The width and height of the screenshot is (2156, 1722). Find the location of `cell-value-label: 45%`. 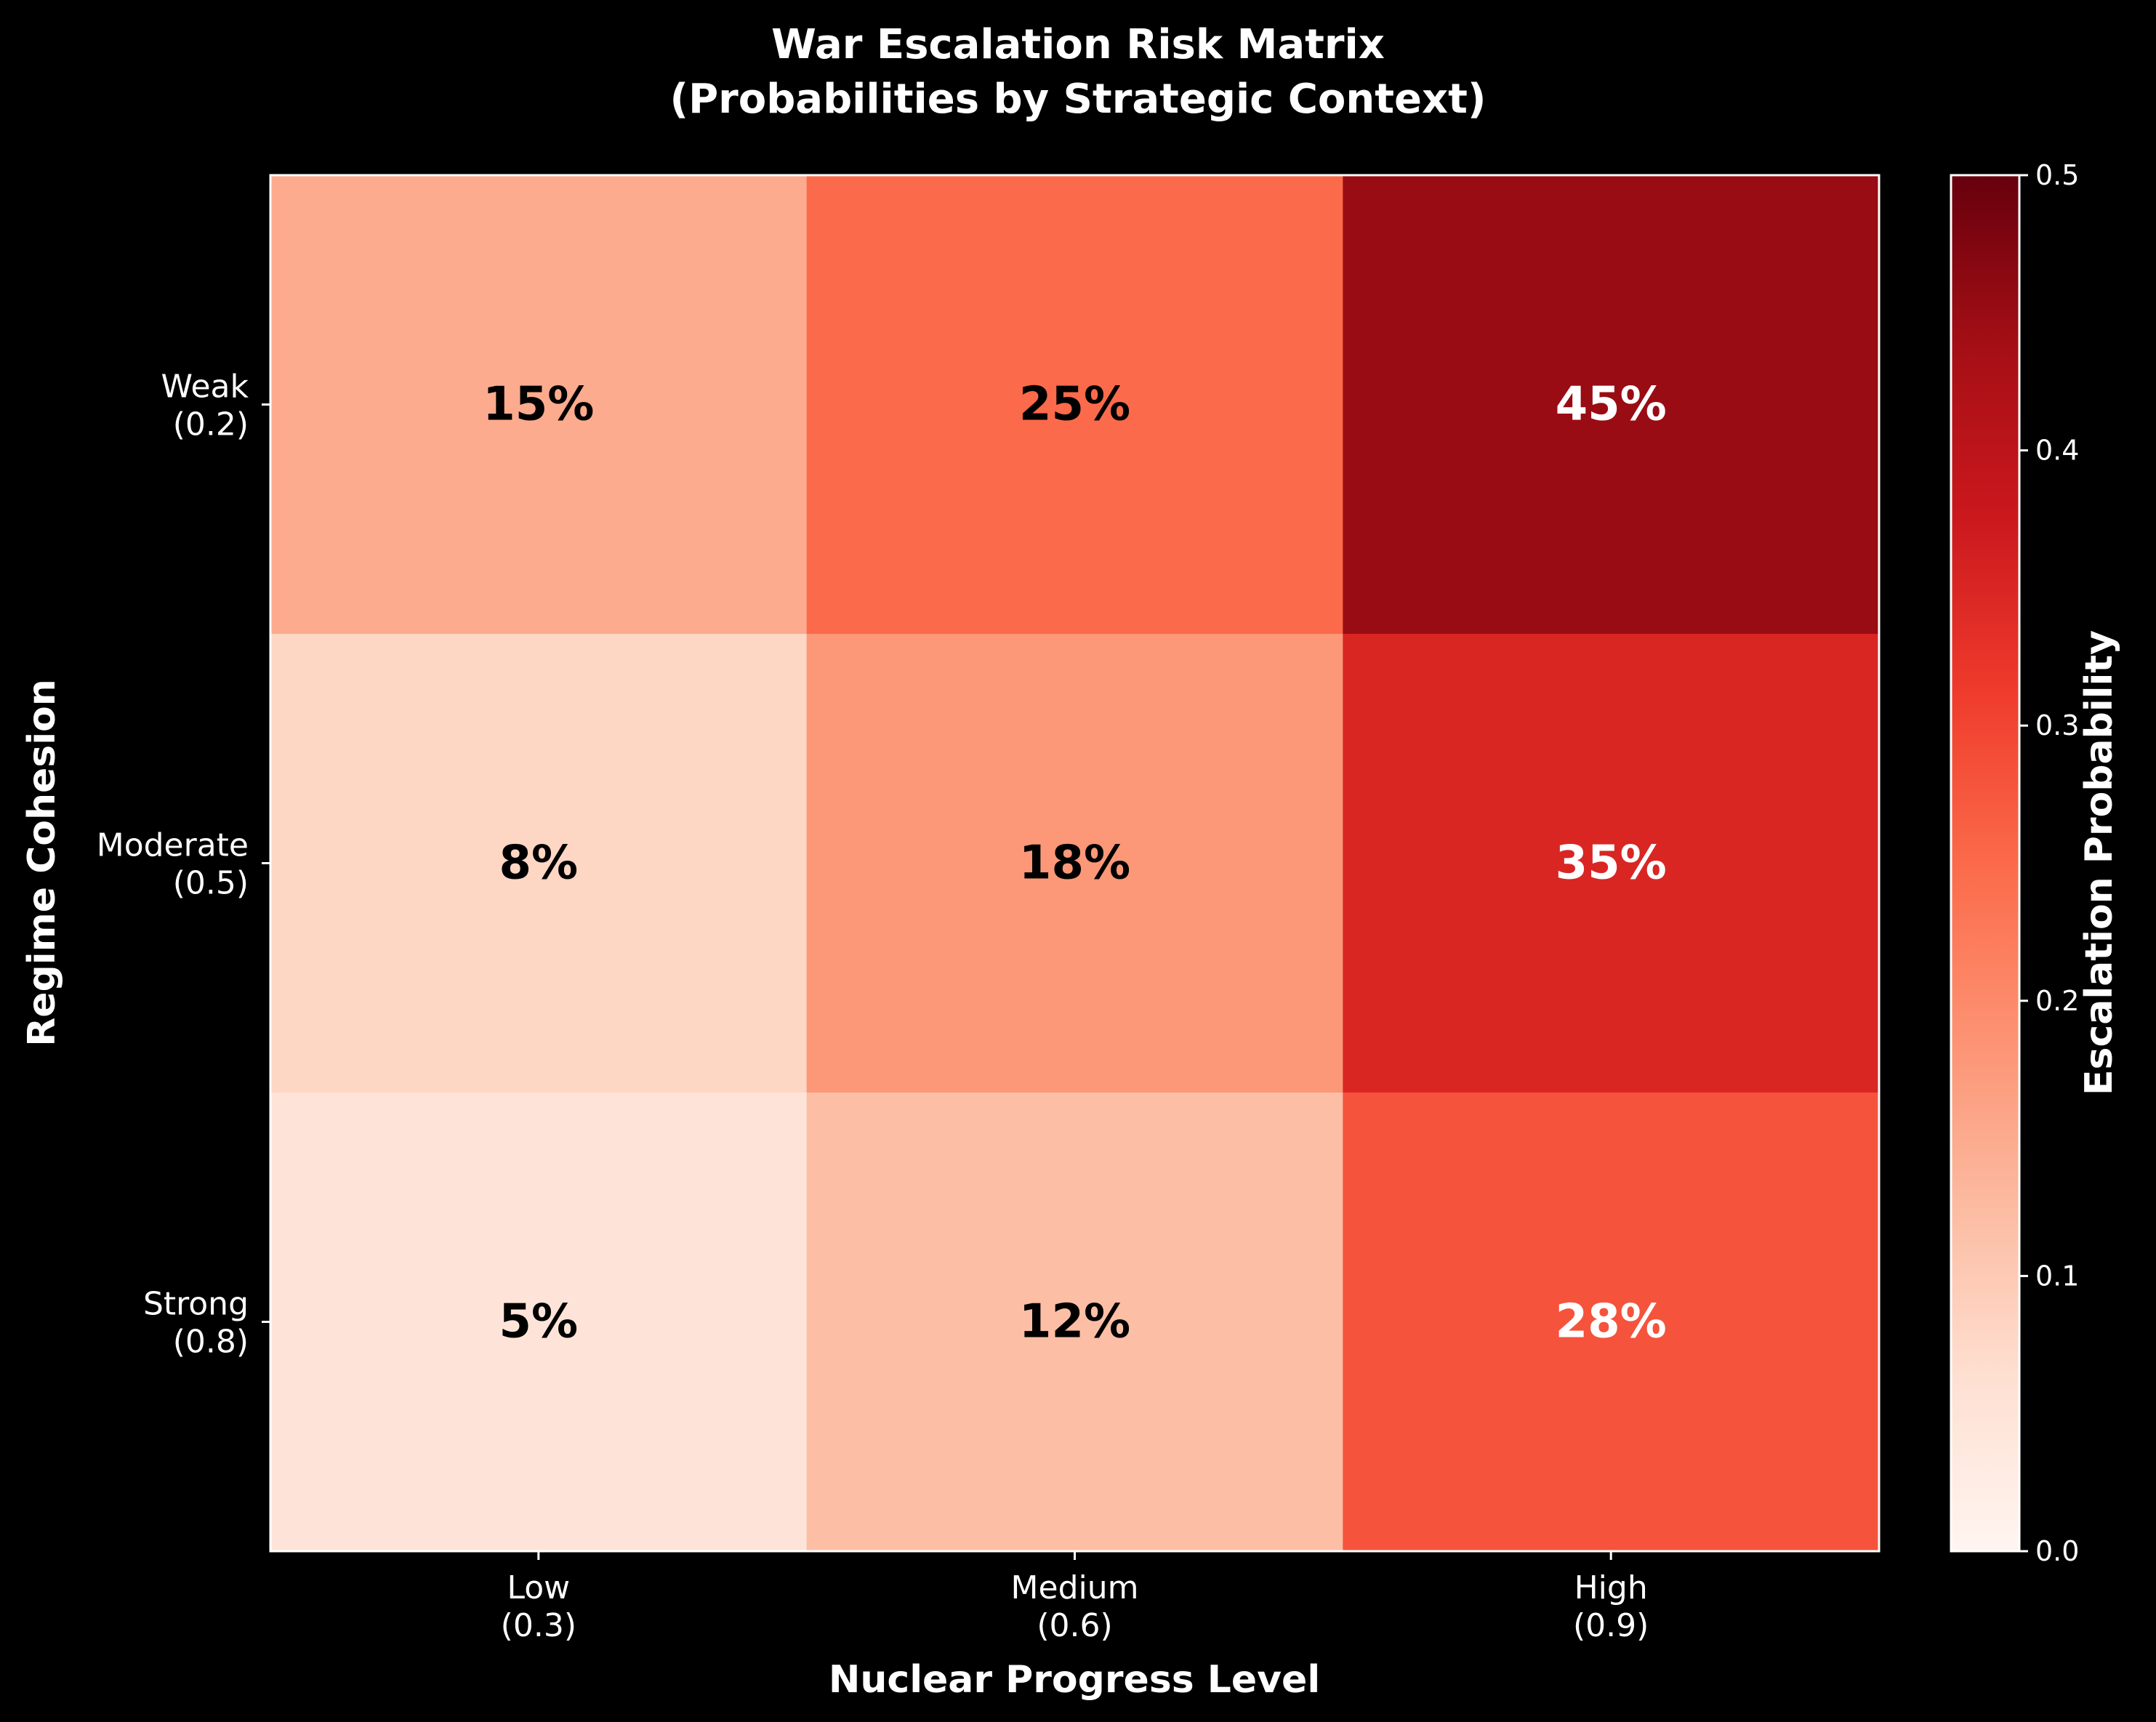

cell-value-label: 45% is located at coordinates (1611, 405).